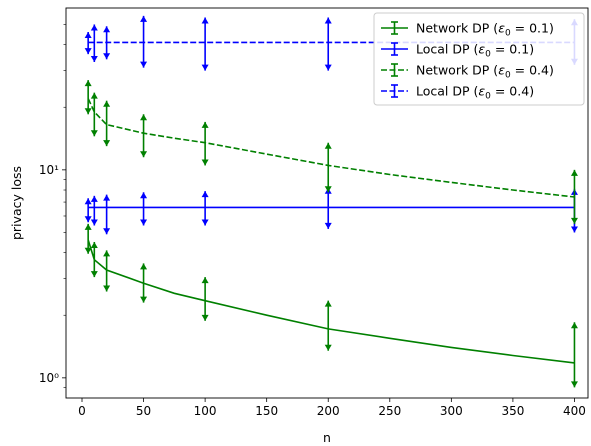 This screenshot has width=591, height=446. What do you see at coordinates (143, 411) in the screenshot?
I see `x-tick-label: 50` at bounding box center [143, 411].